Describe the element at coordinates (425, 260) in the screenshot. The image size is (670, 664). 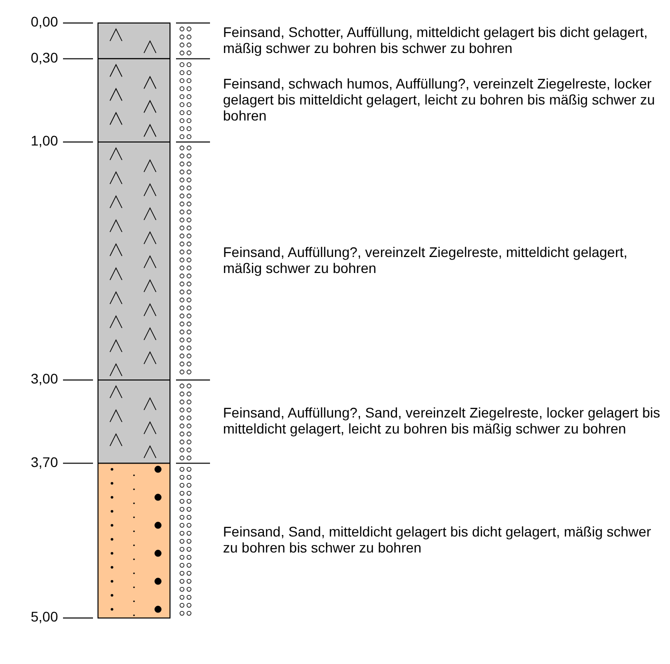
I see `legend-label: Feinsand, Auffüllung?, vereinzelt Ziegelreste, mitteldicht gelagert, mäßig schwer zu bohren` at that location.